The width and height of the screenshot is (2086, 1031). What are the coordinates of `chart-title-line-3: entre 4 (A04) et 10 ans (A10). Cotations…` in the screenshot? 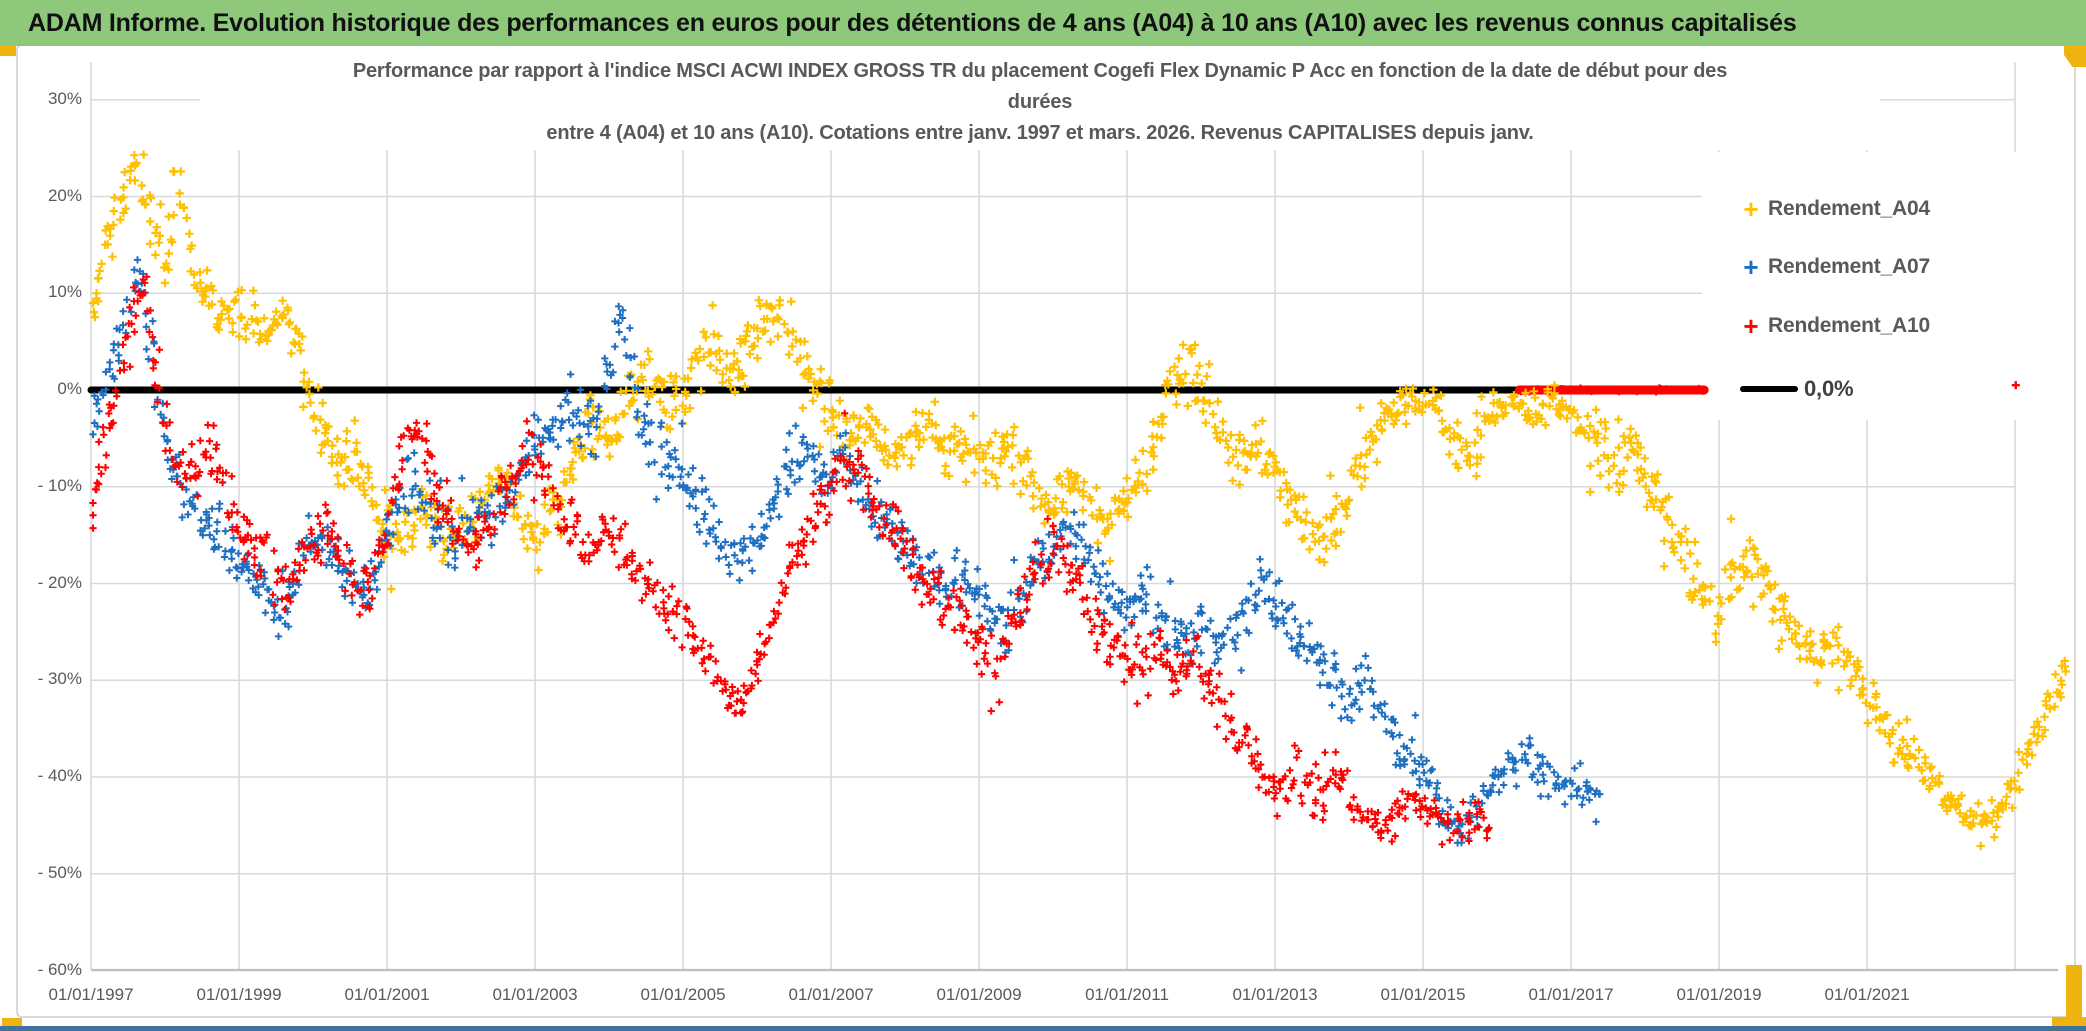 It's located at (1040, 133).